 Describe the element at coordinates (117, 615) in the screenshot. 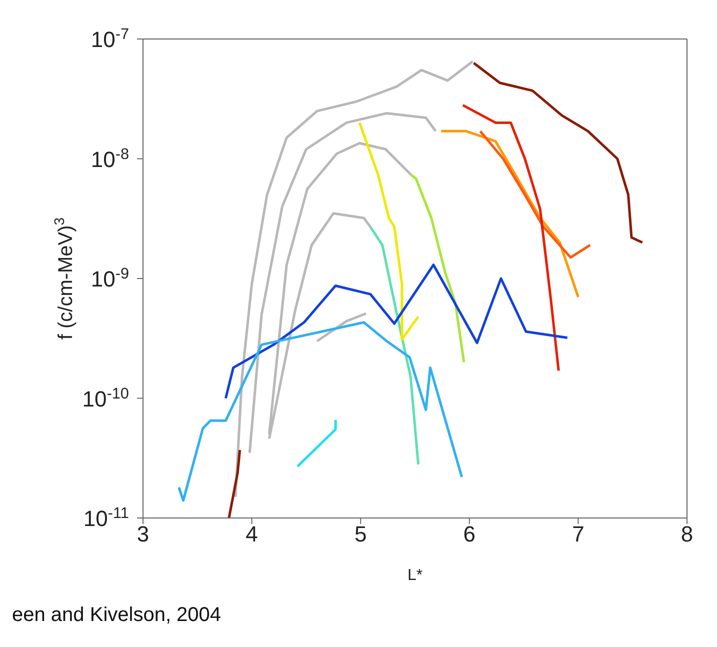

I see `text: een and Kivelson, 2004` at that location.